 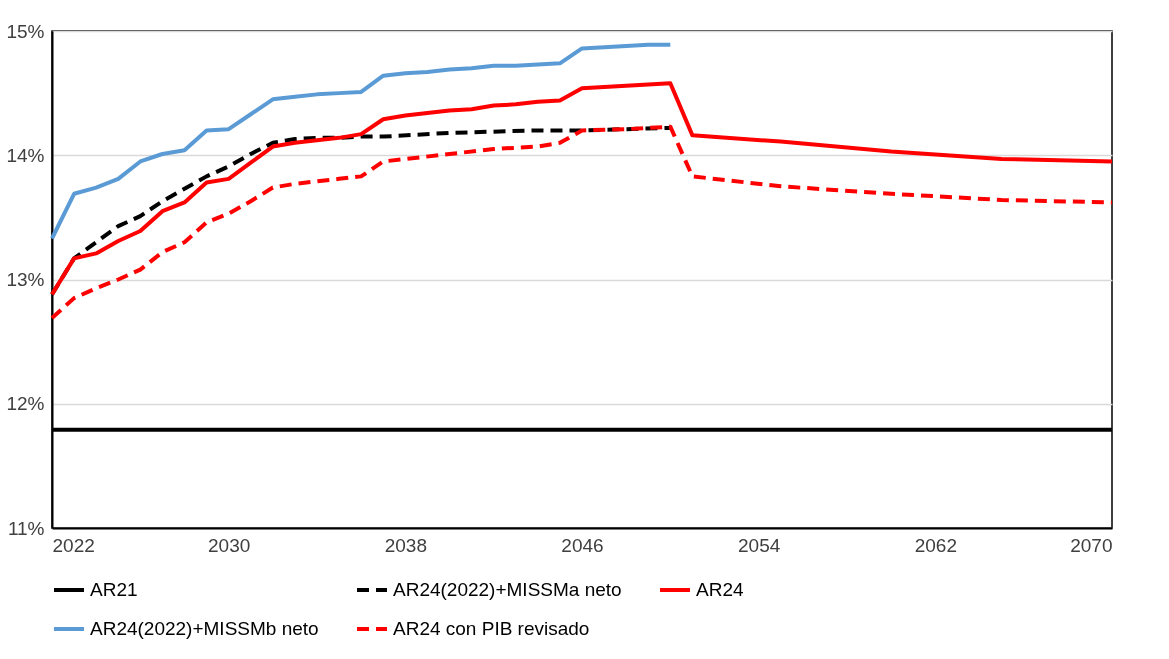 What do you see at coordinates (73, 545) in the screenshot?
I see `x-tick-label: 2022` at bounding box center [73, 545].